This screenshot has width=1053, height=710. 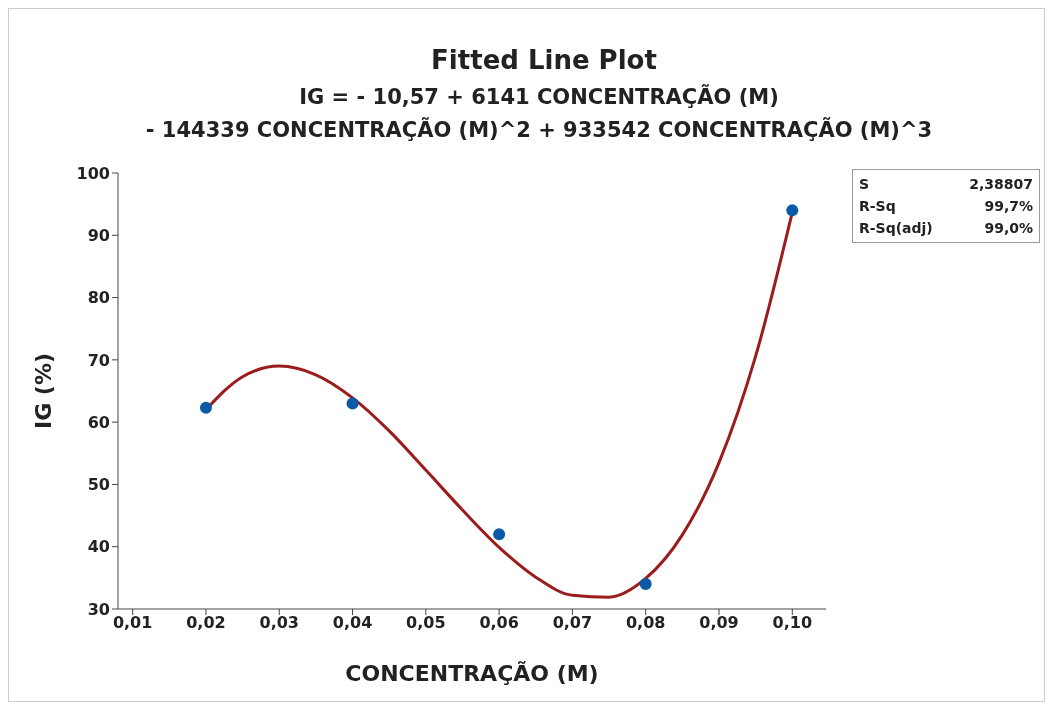 What do you see at coordinates (544, 60) in the screenshot?
I see `chart-title: Fitted Line Plot` at bounding box center [544, 60].